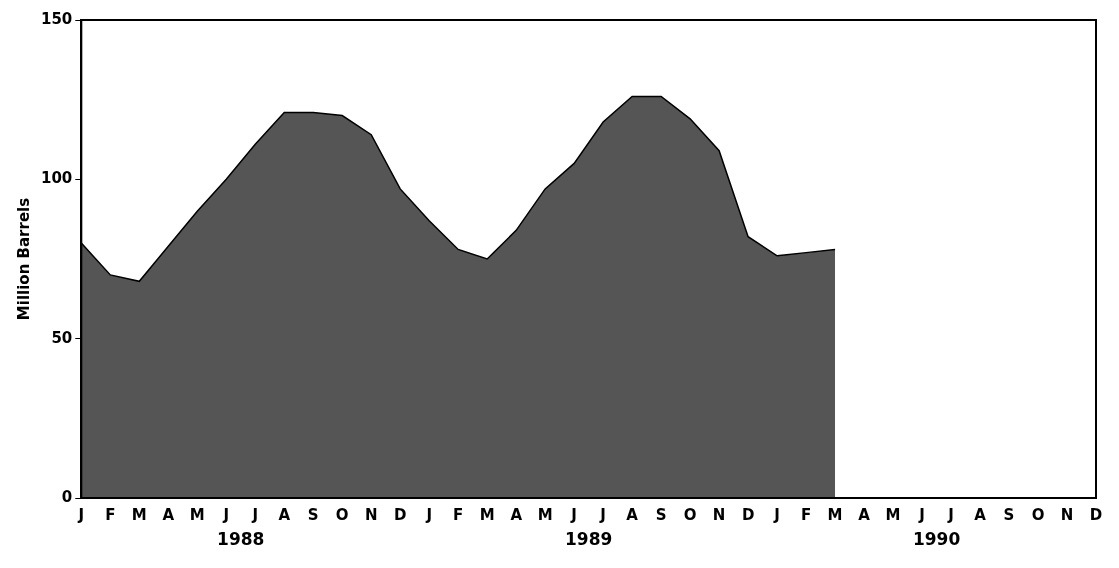 Image resolution: width=1119 pixels, height=568 pixels. I want to click on y-axis-title: Million Barrels, so click(23, 259).